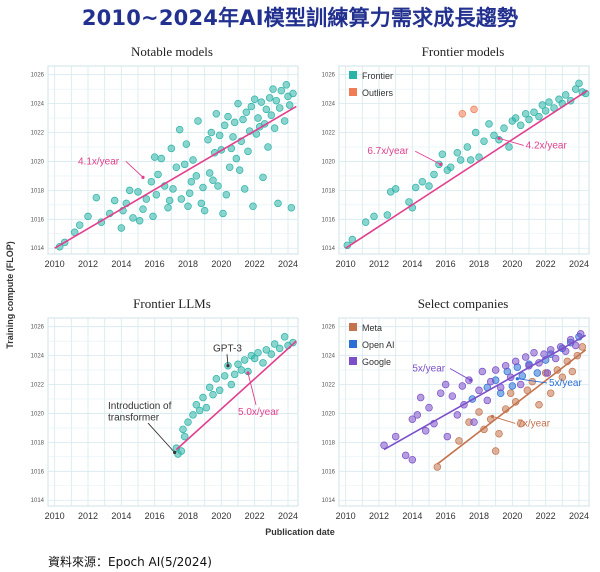  I want to click on annotation-label: transformer, so click(134, 418).